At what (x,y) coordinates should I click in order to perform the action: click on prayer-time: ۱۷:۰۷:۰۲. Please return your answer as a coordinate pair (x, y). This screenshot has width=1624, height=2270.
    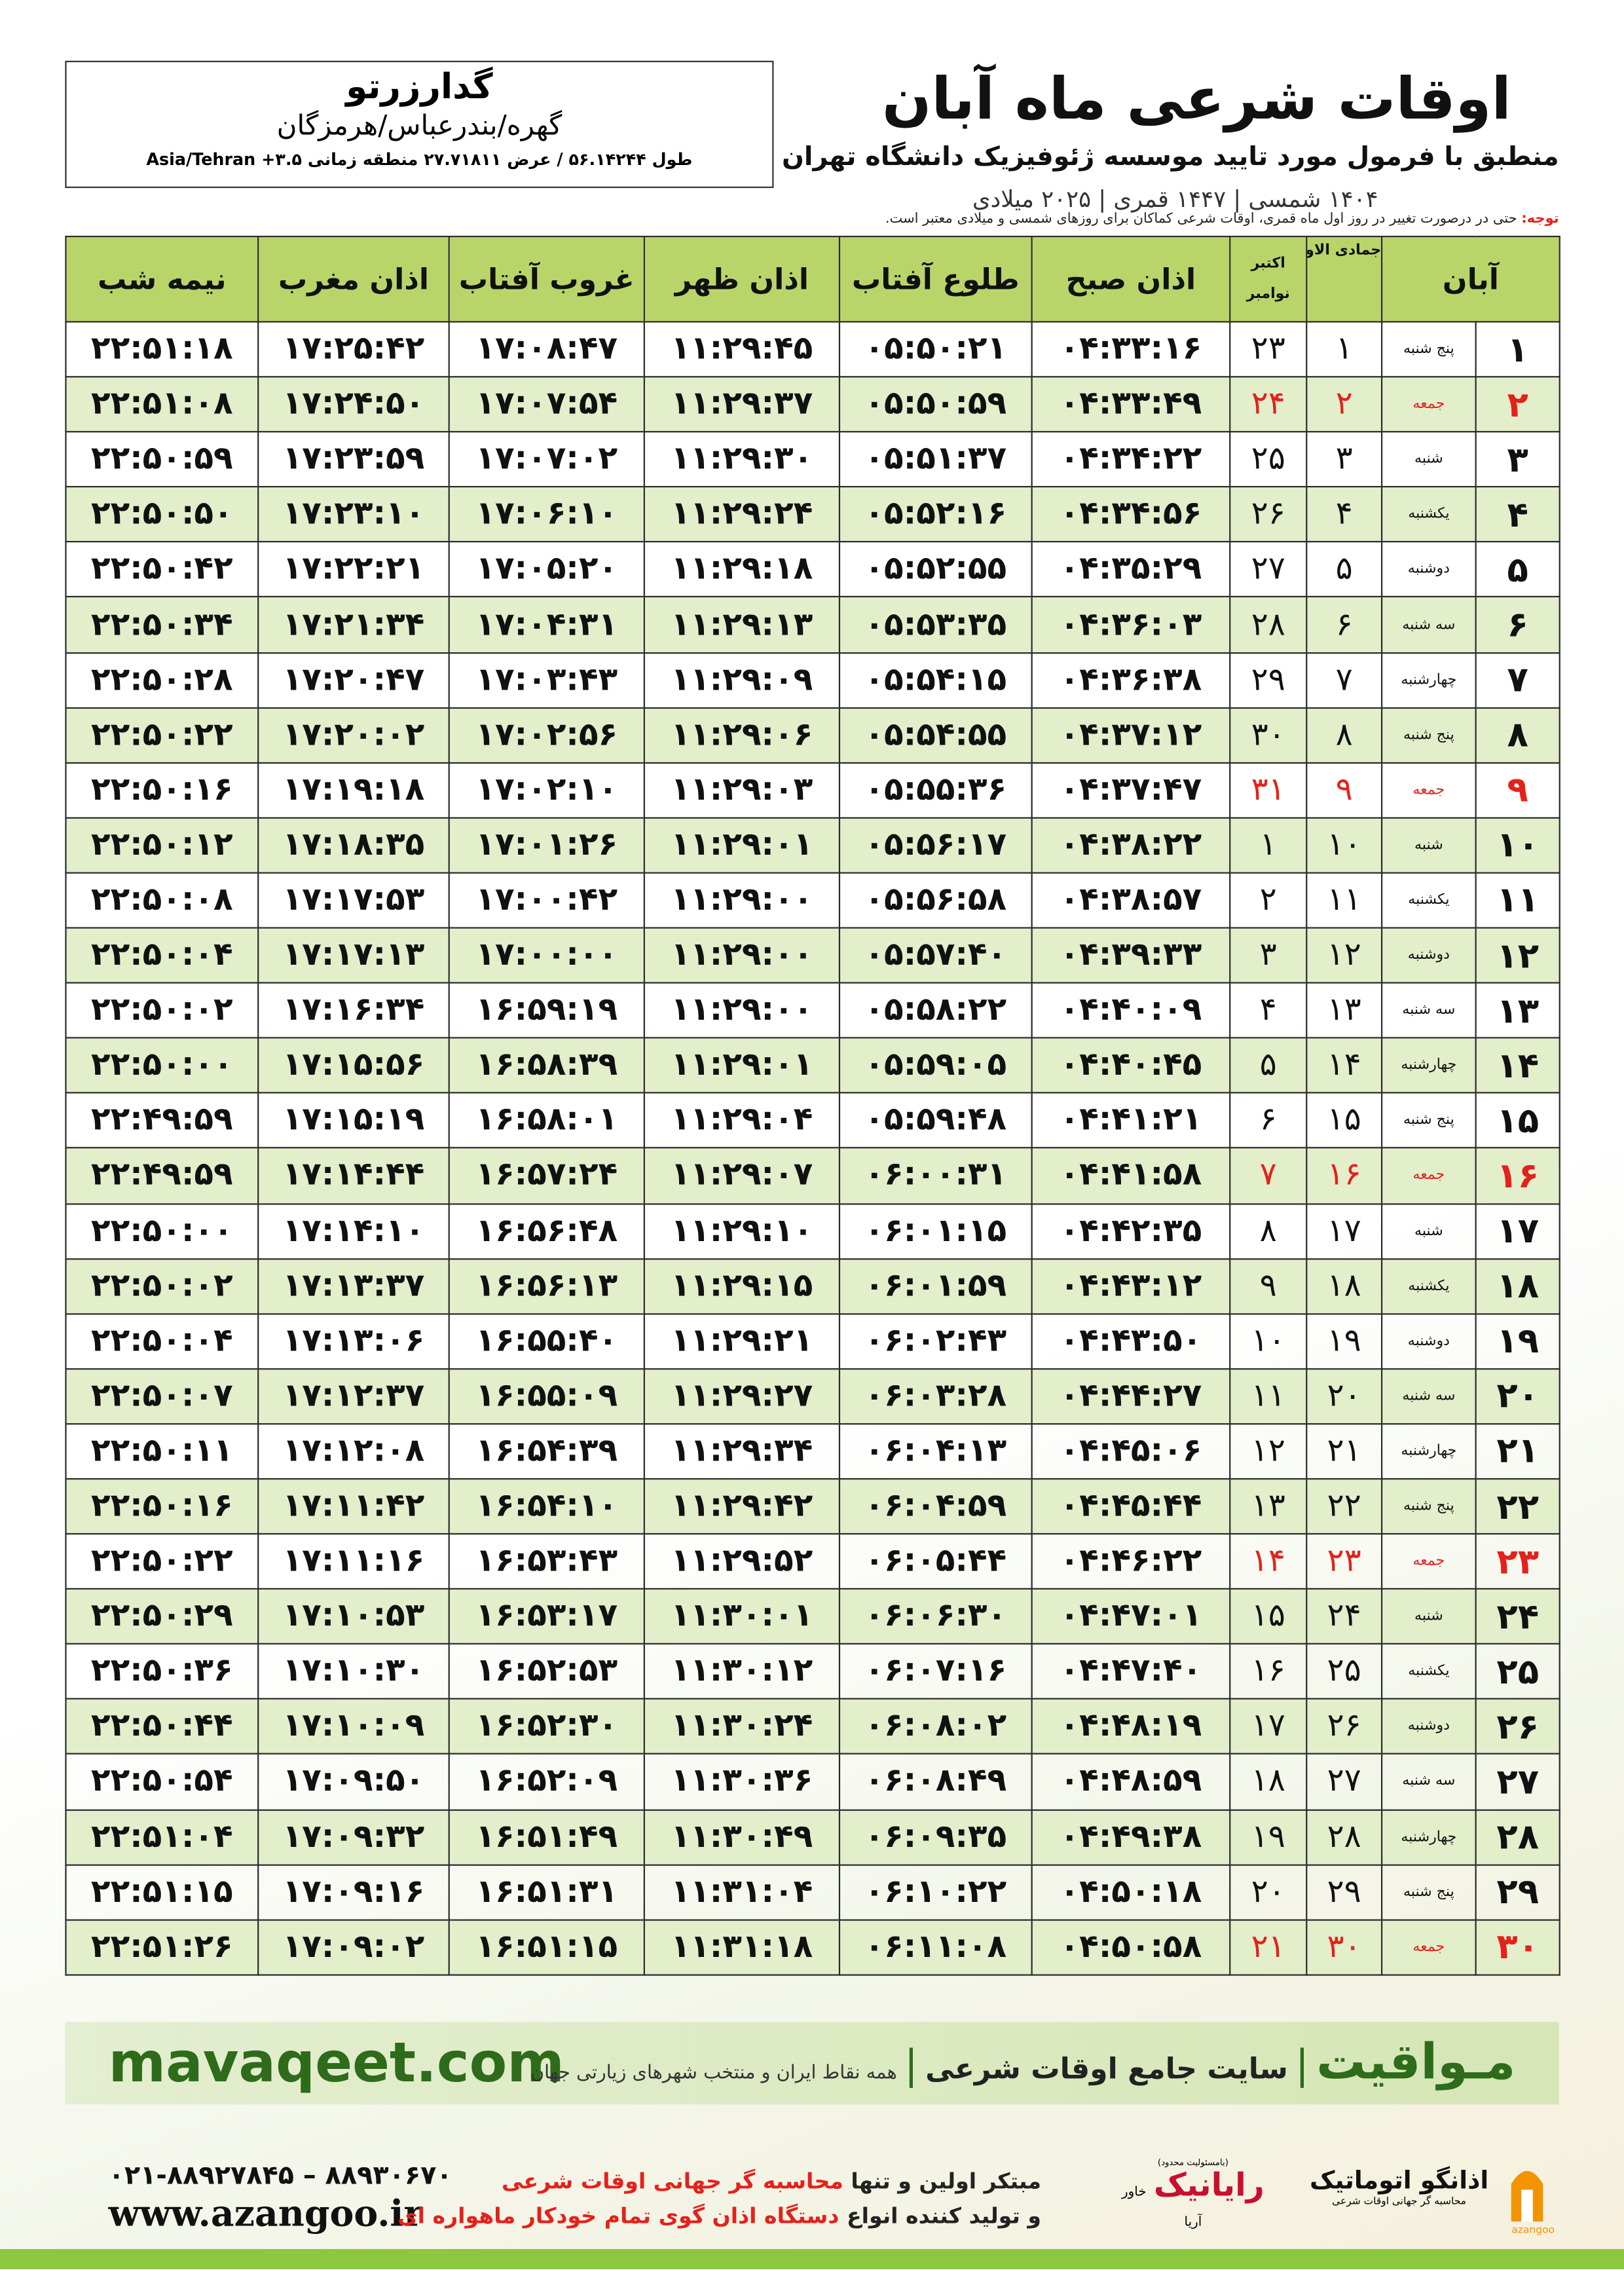
    Looking at the image, I should click on (546, 459).